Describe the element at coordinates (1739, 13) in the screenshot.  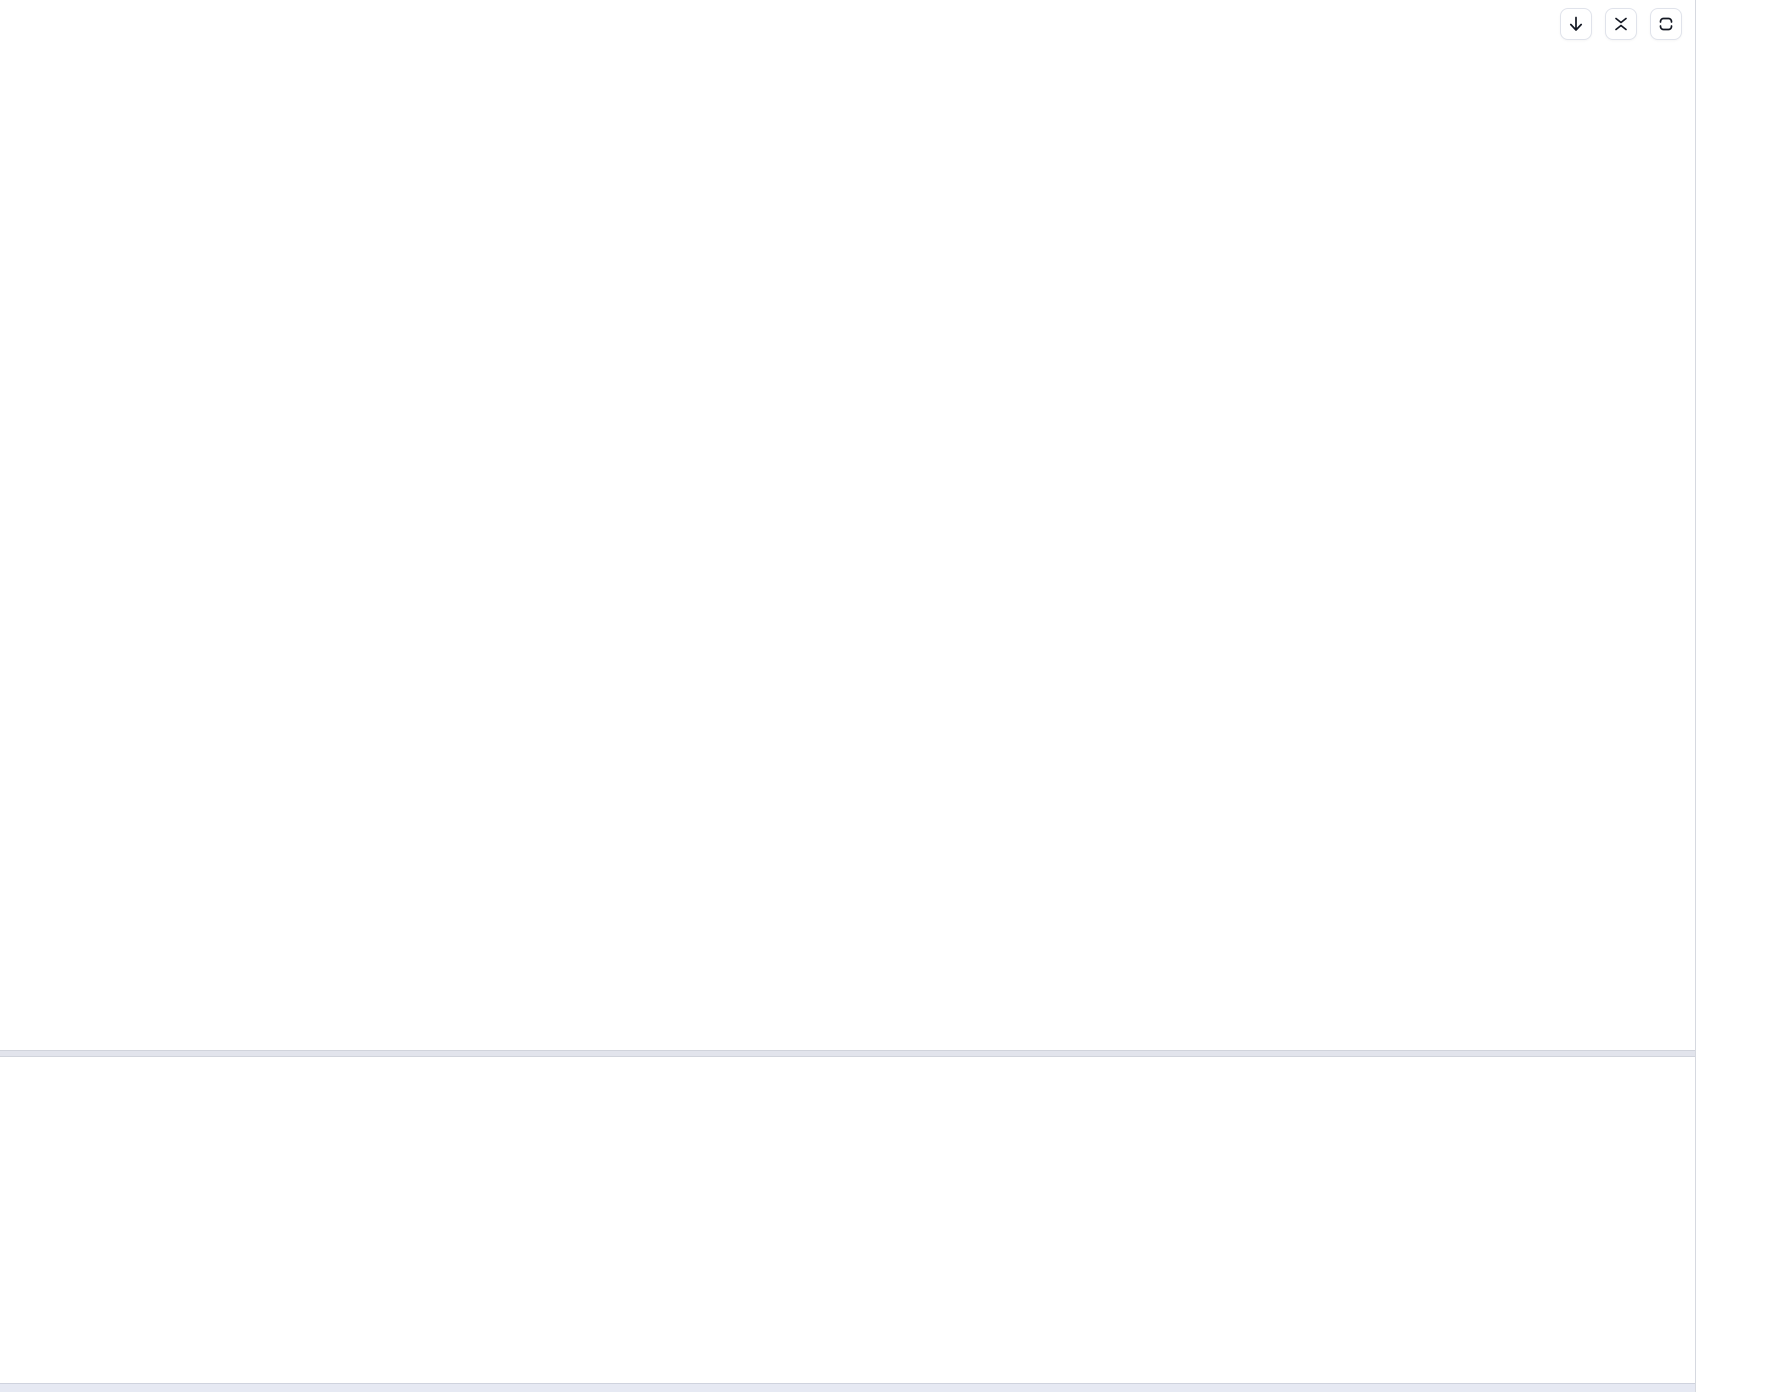
I see `last-price-badge` at that location.